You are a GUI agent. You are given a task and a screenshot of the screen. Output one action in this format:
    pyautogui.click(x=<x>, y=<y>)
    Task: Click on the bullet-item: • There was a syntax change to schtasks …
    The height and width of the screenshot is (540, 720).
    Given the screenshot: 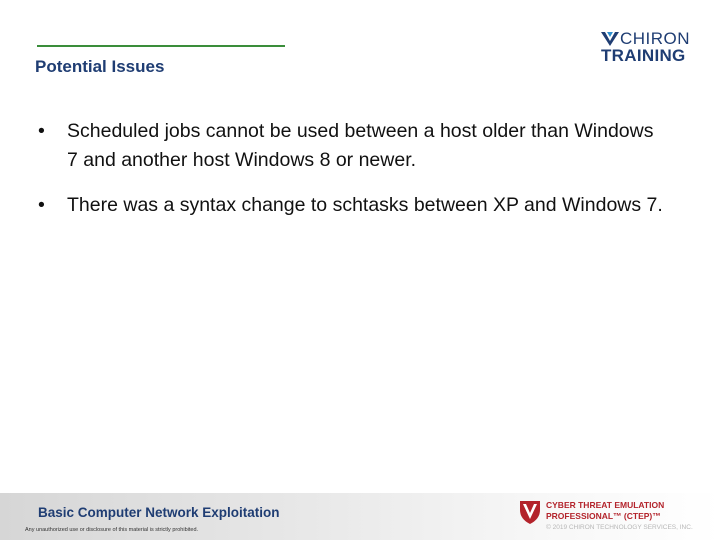 What is the action you would take?
    pyautogui.click(x=351, y=205)
    